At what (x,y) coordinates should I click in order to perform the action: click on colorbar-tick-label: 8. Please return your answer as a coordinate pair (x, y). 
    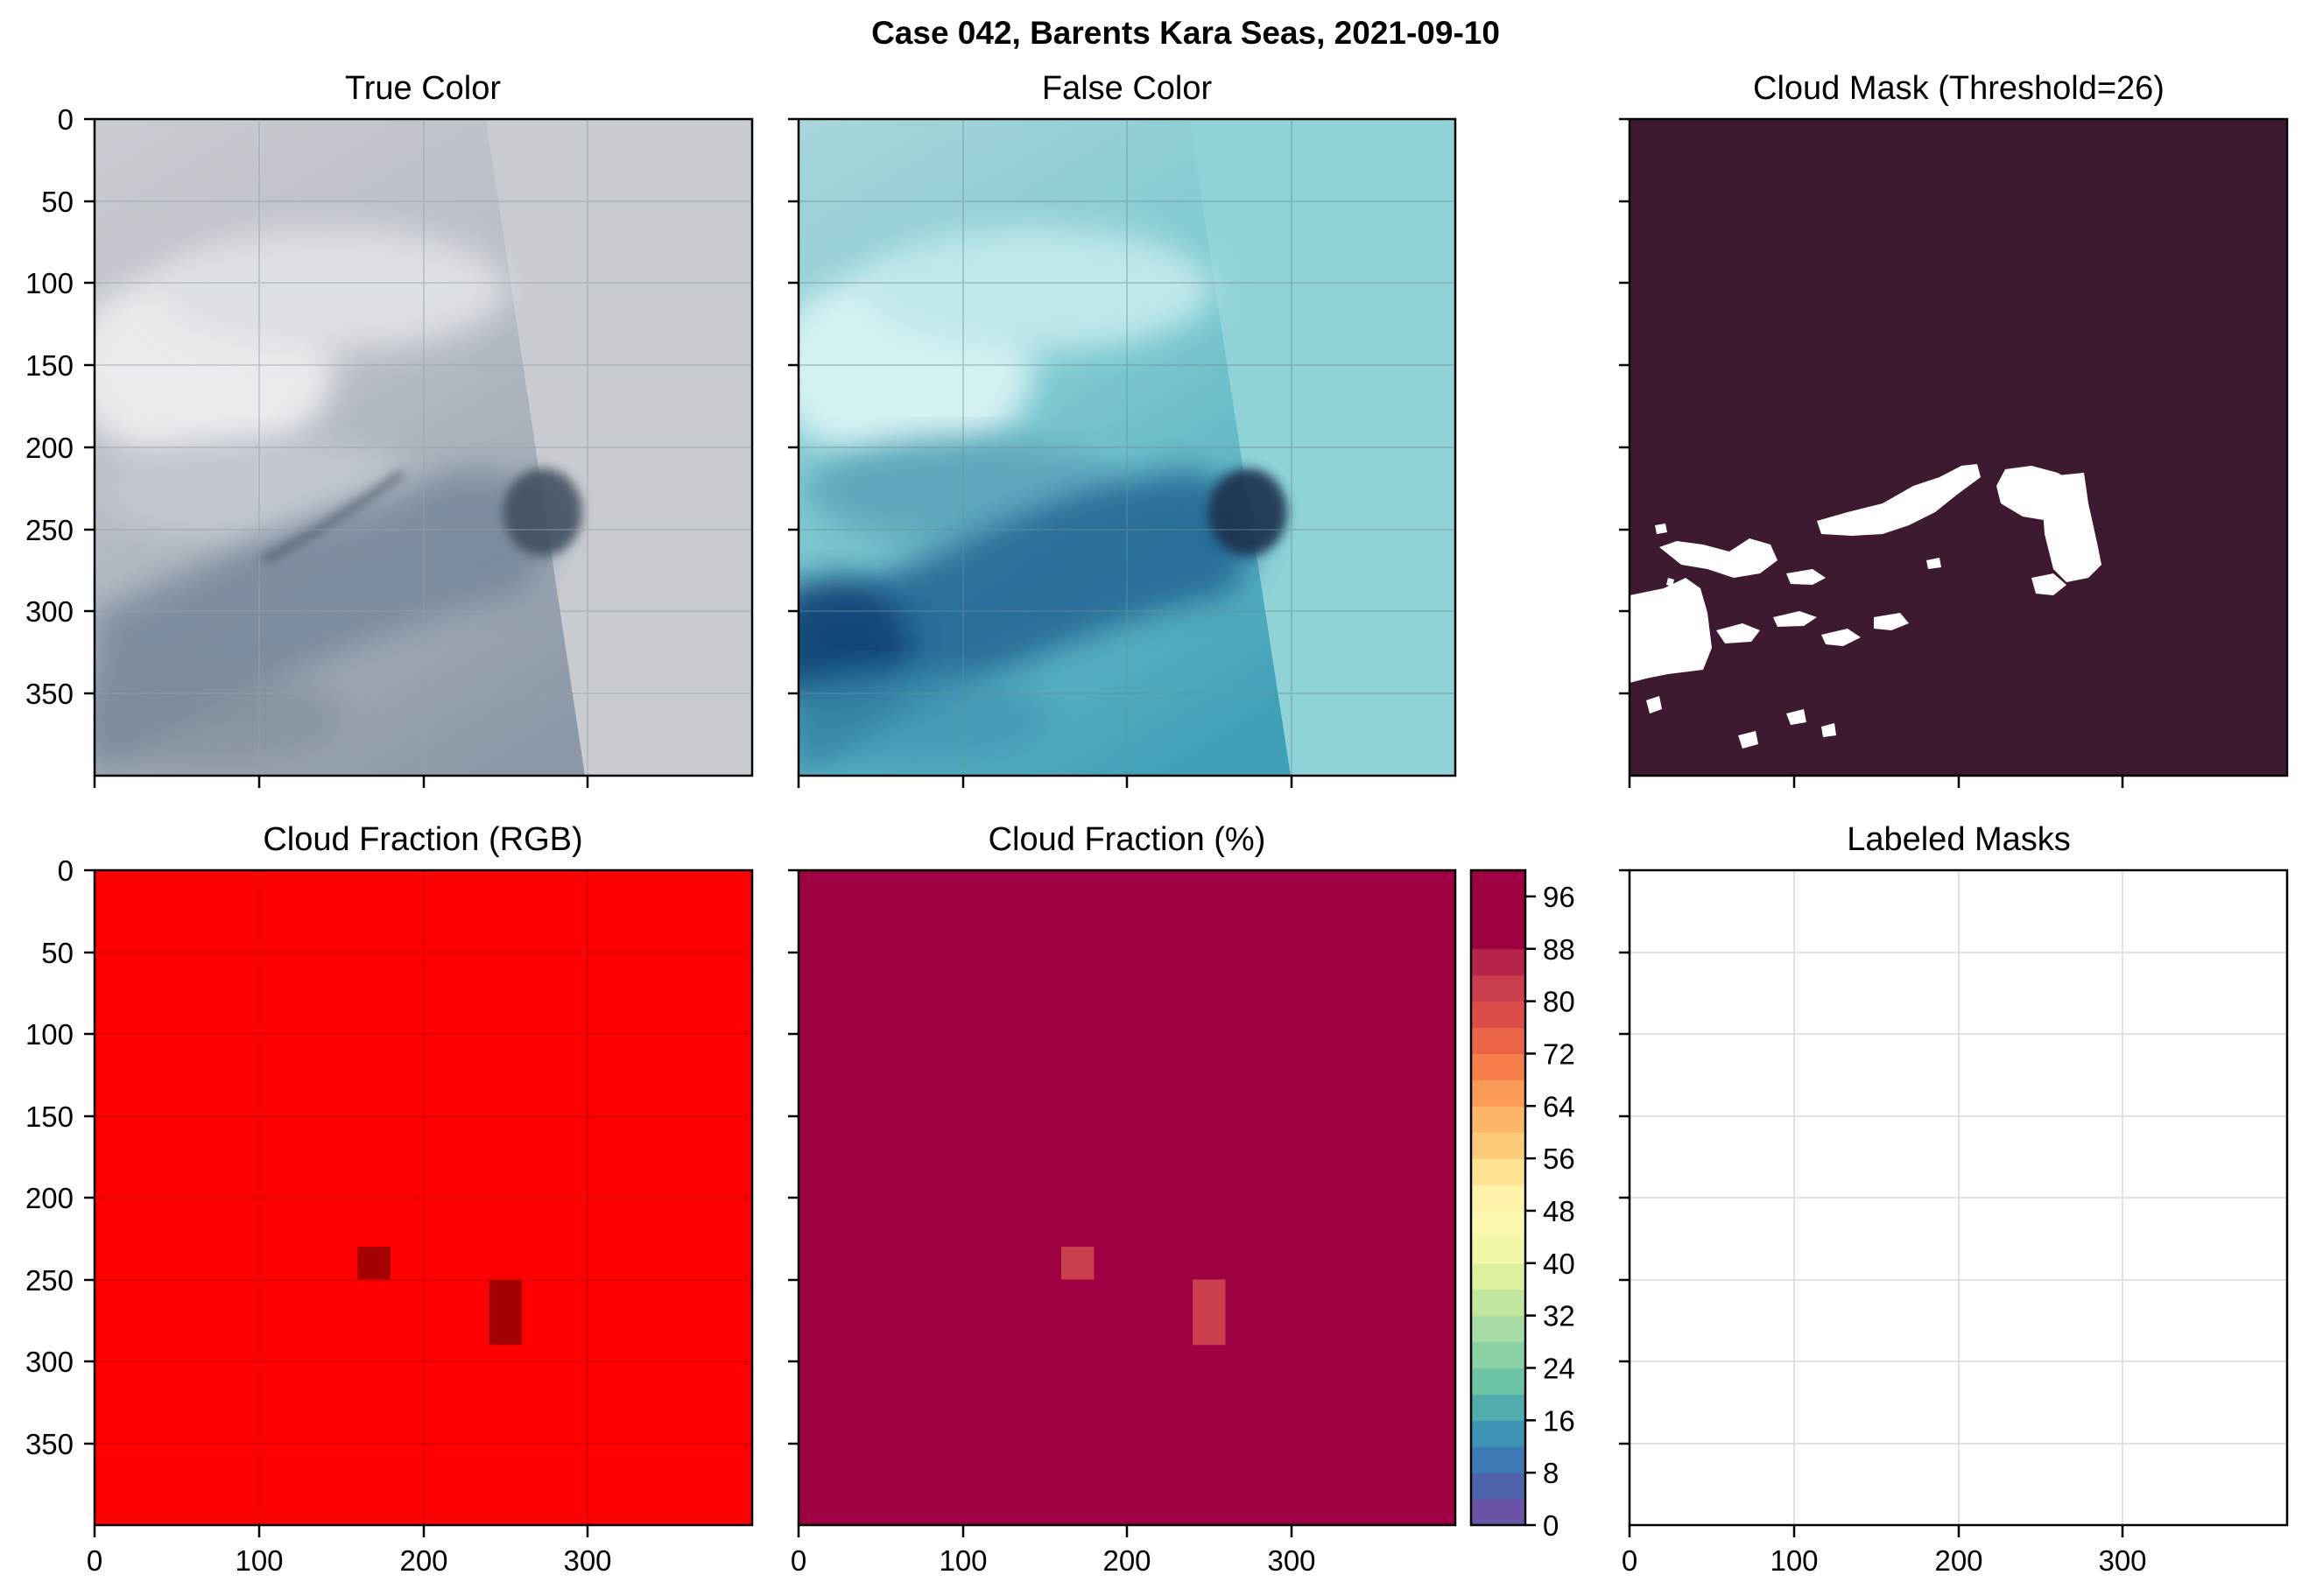
    Looking at the image, I should click on (1551, 1473).